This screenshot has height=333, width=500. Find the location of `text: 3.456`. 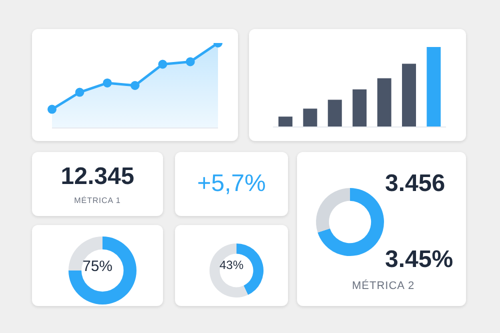

text: 3.456 is located at coordinates (415, 184).